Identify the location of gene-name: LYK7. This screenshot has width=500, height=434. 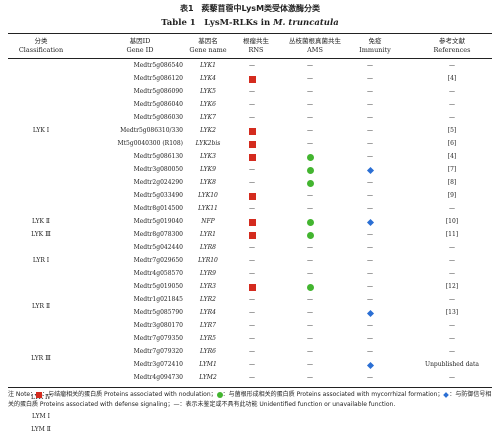
(208, 117).